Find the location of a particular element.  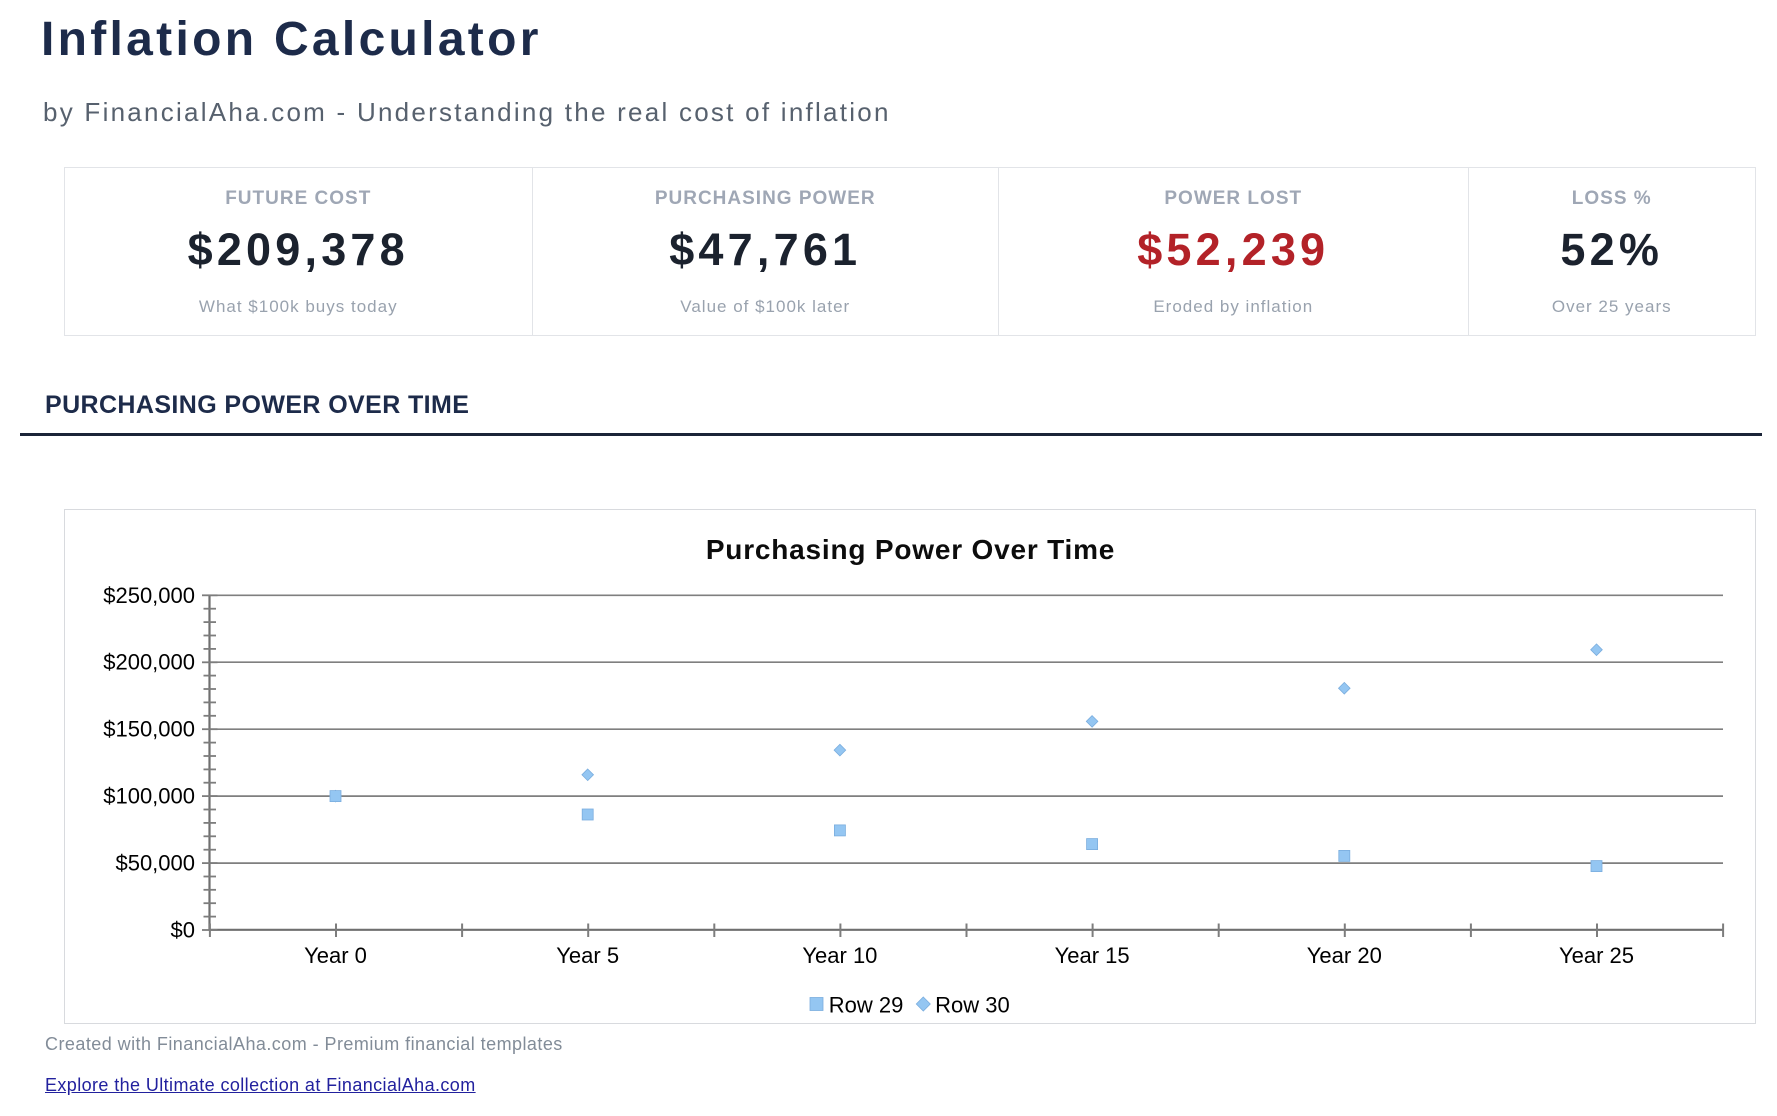

svg-text: Year 15 is located at coordinates (1092, 955).